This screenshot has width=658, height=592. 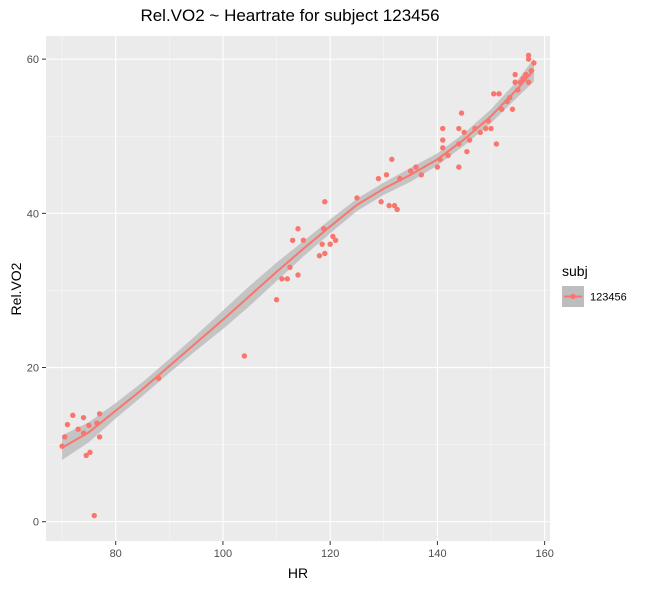 What do you see at coordinates (298, 573) in the screenshot?
I see `x-axis-title: HR` at bounding box center [298, 573].